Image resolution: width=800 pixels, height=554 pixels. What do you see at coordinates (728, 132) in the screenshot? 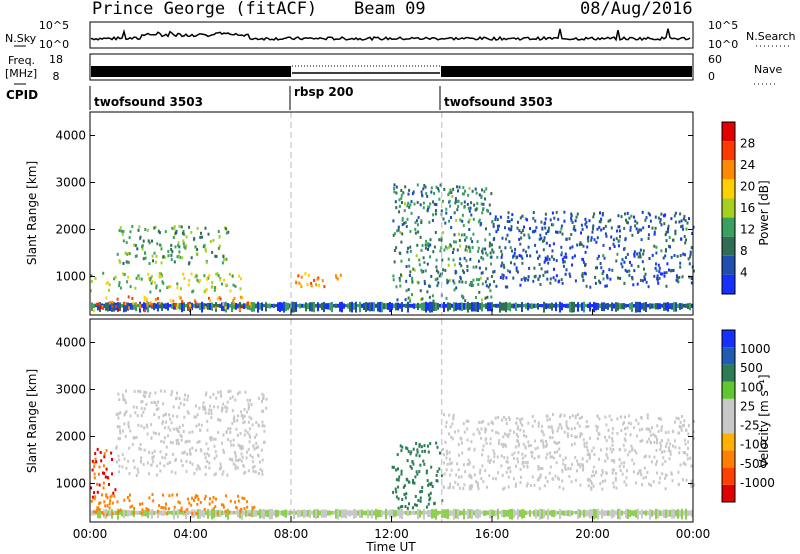
I see `power-colorbar-swatch` at bounding box center [728, 132].